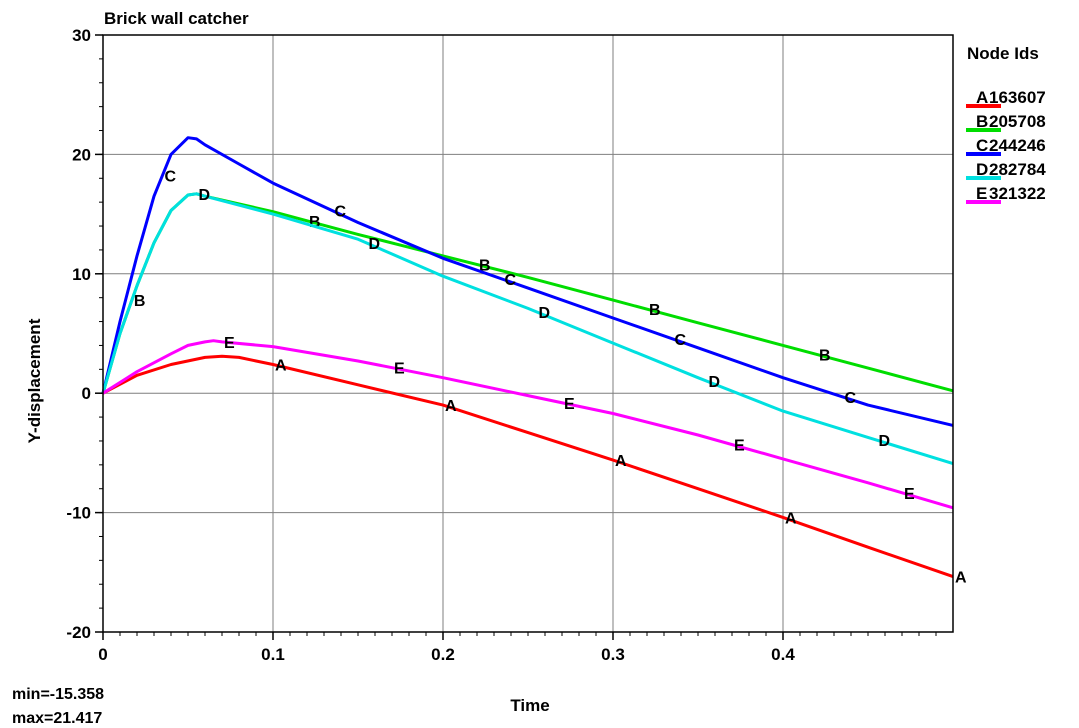  I want to click on legend-label: 244246, so click(1017, 145).